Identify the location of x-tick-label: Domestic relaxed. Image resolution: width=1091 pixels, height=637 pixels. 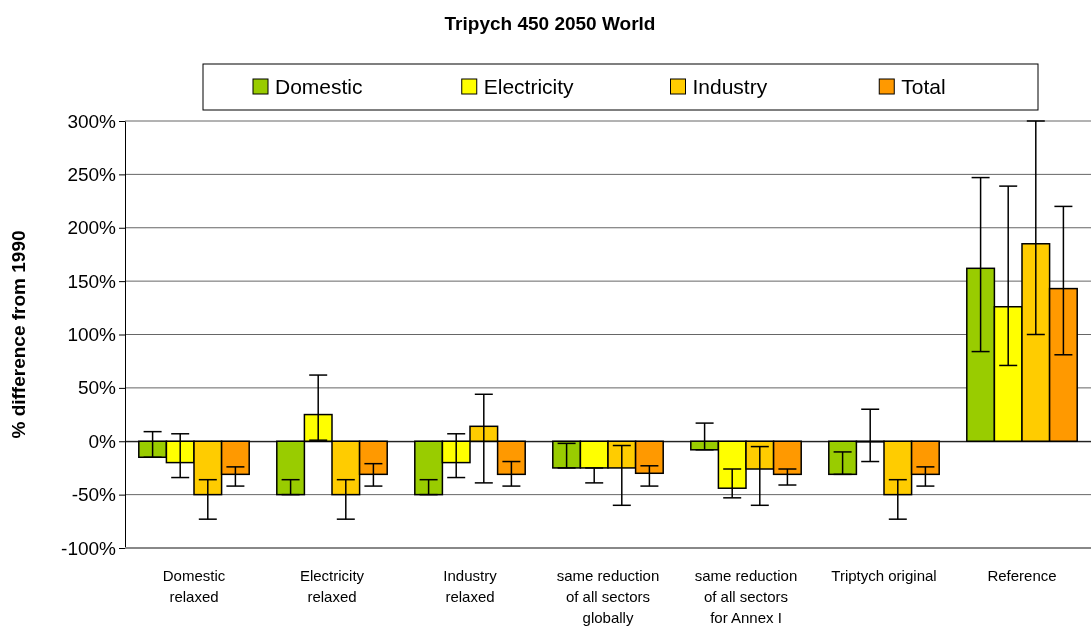
(194, 586).